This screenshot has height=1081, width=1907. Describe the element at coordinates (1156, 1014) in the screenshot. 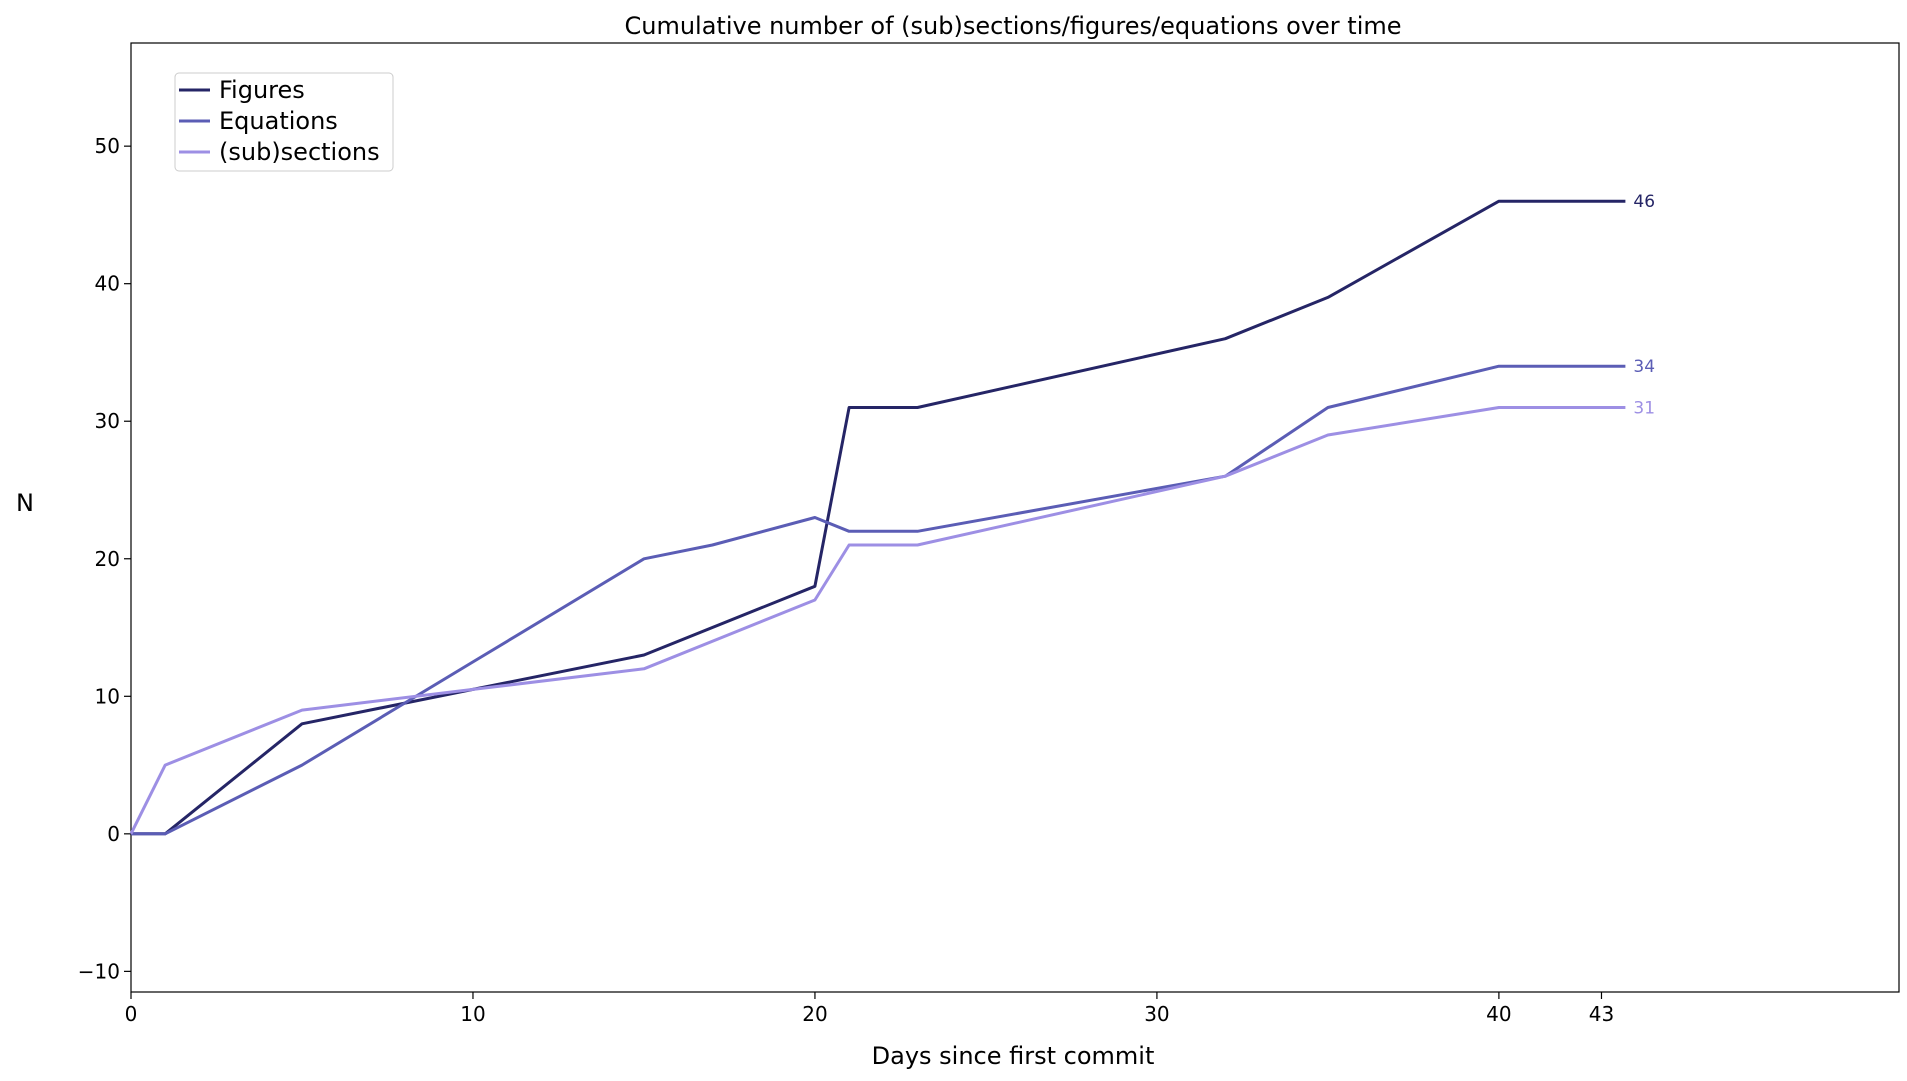

I see `x-tick-label: 30` at that location.